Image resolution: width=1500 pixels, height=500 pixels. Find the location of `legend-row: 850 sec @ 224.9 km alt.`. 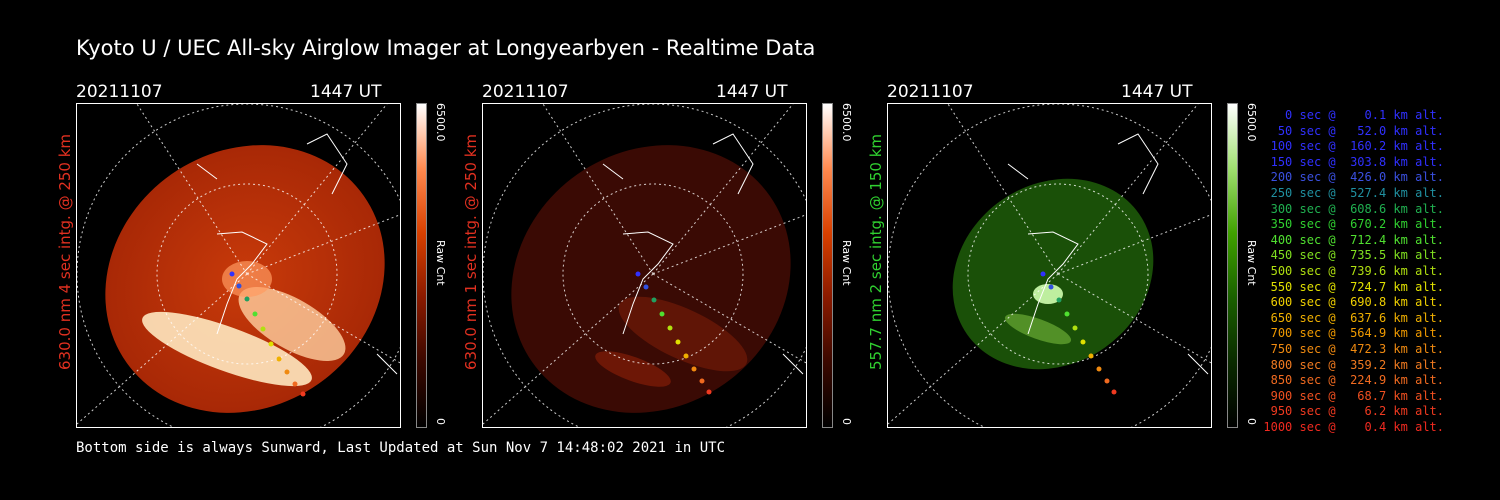

legend-row: 850 sec @ 224.9 km alt. is located at coordinates (1353, 380).